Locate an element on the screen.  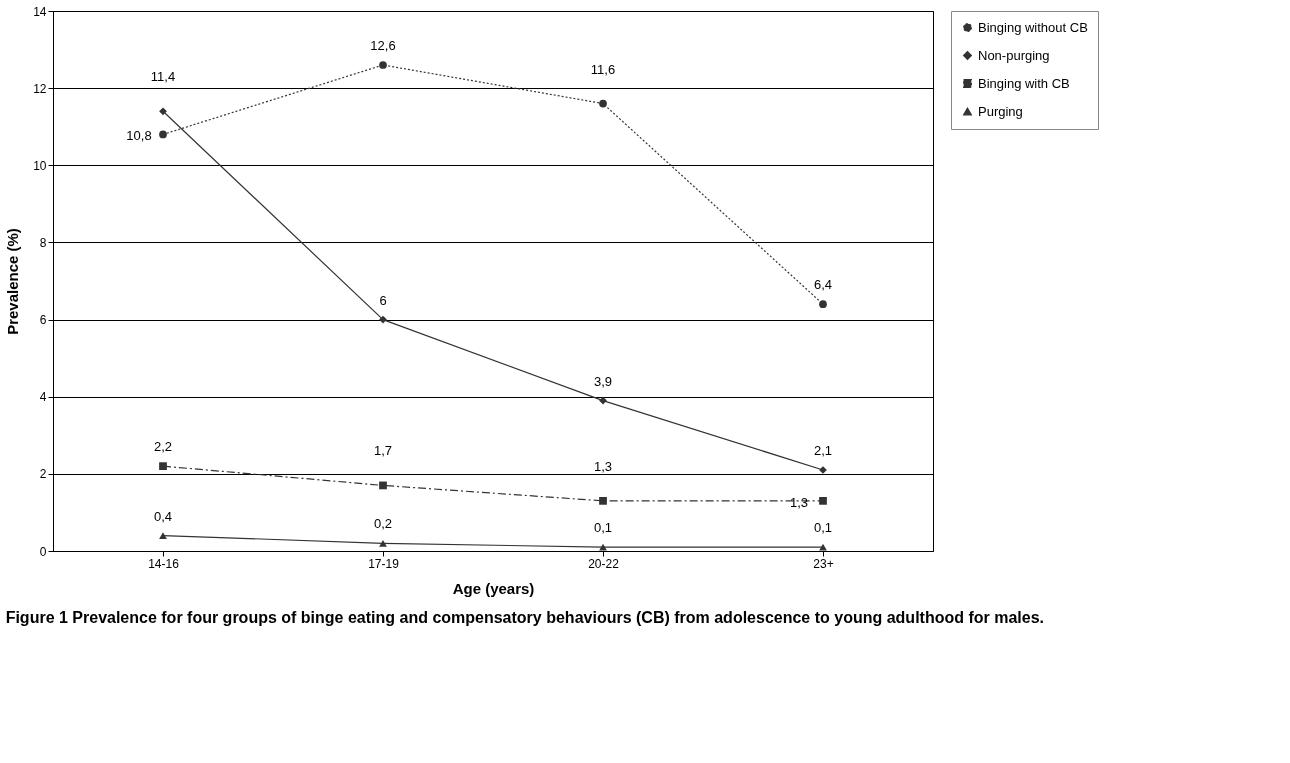
x-tick-label: 20-22 is located at coordinates (604, 563).